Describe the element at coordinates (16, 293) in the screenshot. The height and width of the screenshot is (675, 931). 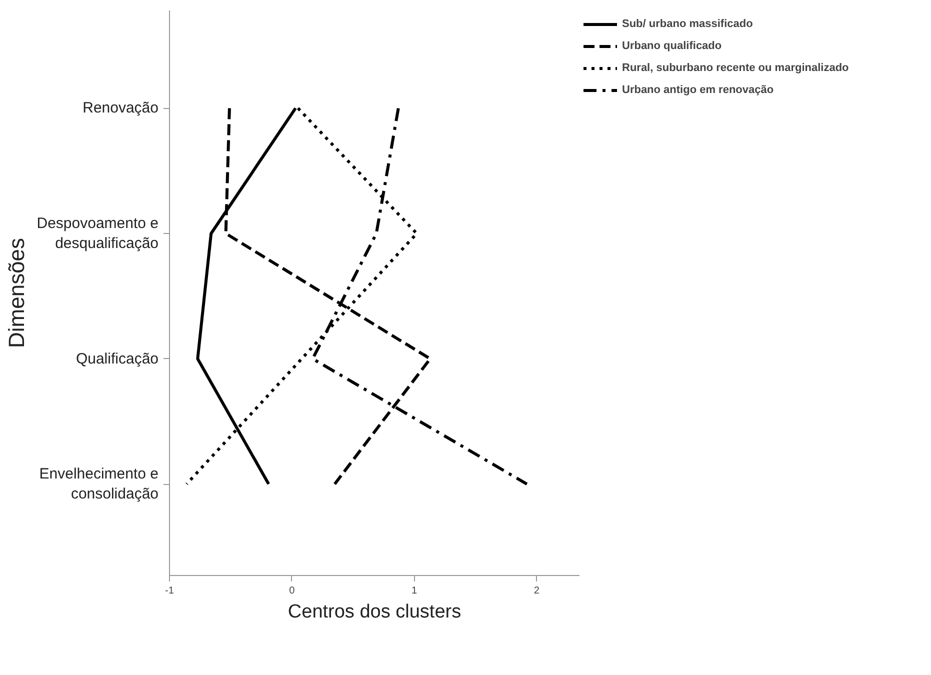
I see `y-axis-title: Dimensões` at that location.